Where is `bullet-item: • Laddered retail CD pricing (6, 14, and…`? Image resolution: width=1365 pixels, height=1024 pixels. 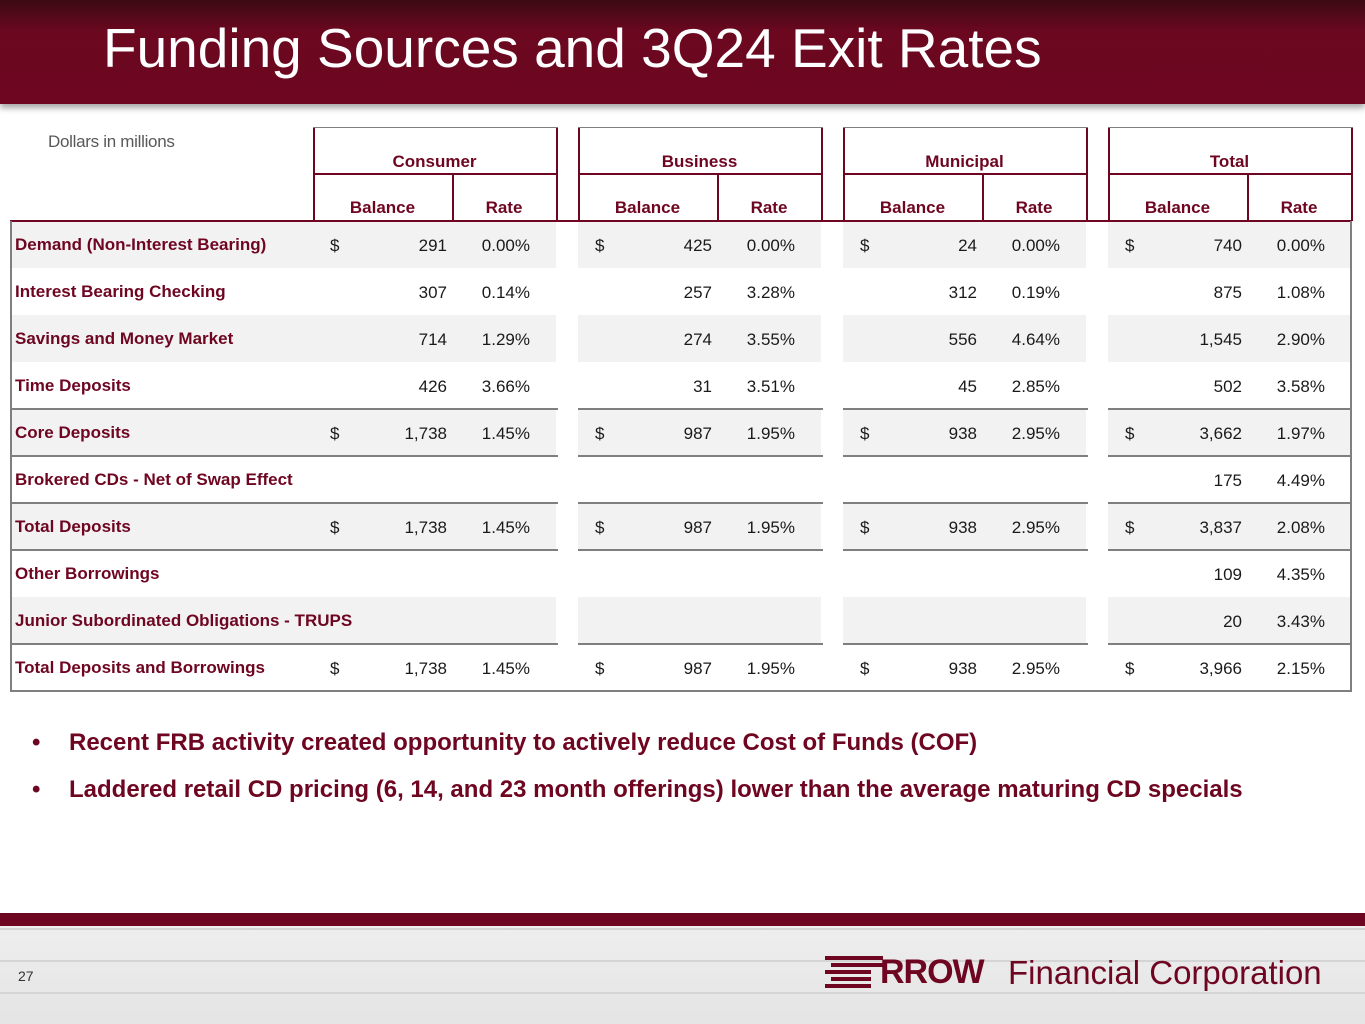 bullet-item: • Laddered retail CD pricing (6, 14, and… is located at coordinates (677, 789).